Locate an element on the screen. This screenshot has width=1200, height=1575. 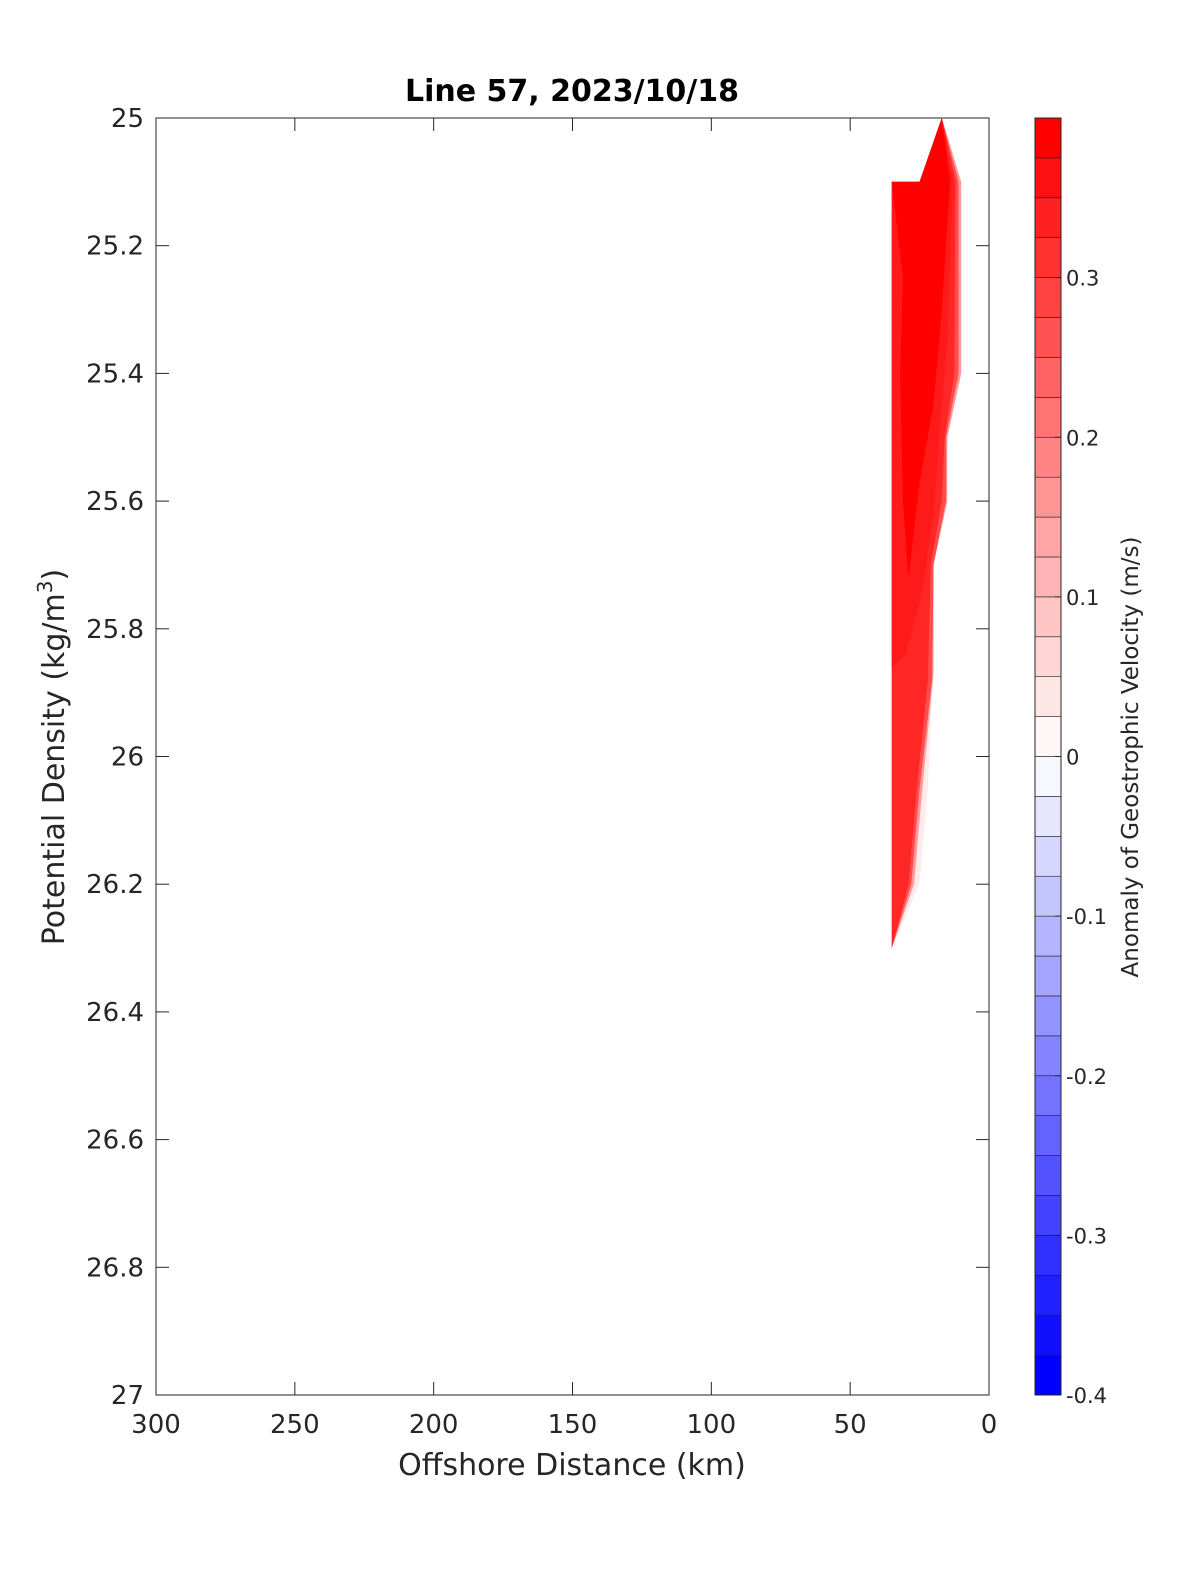
colorbar-tick-label: 0.3 is located at coordinates (1082, 279).